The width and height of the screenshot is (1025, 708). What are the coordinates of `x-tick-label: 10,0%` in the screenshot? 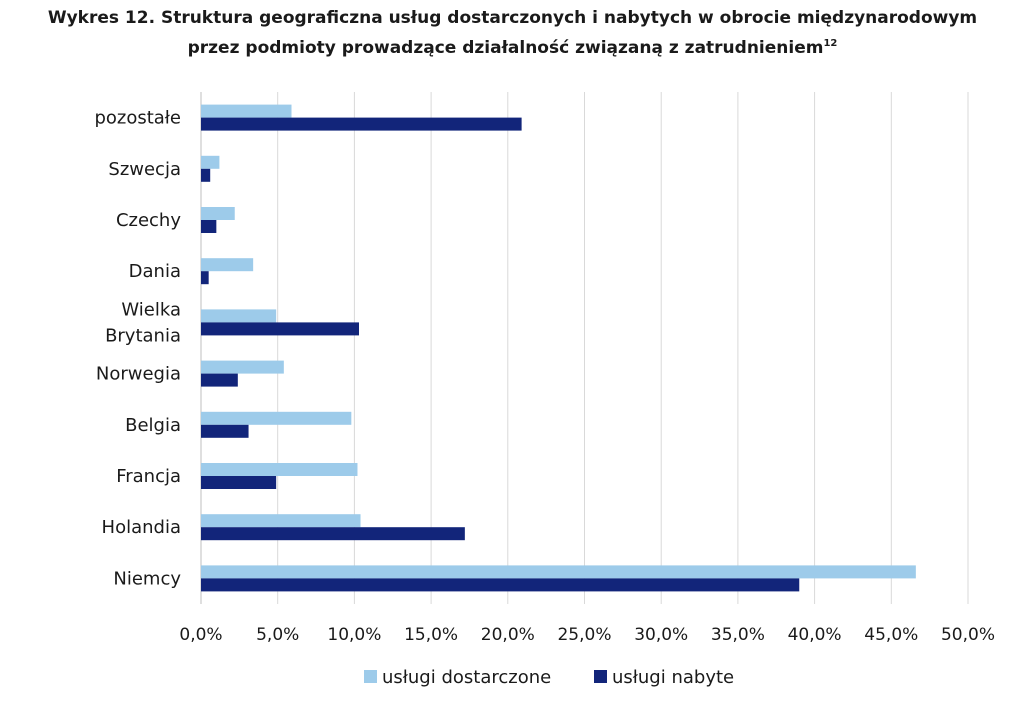 It's located at (354, 635).